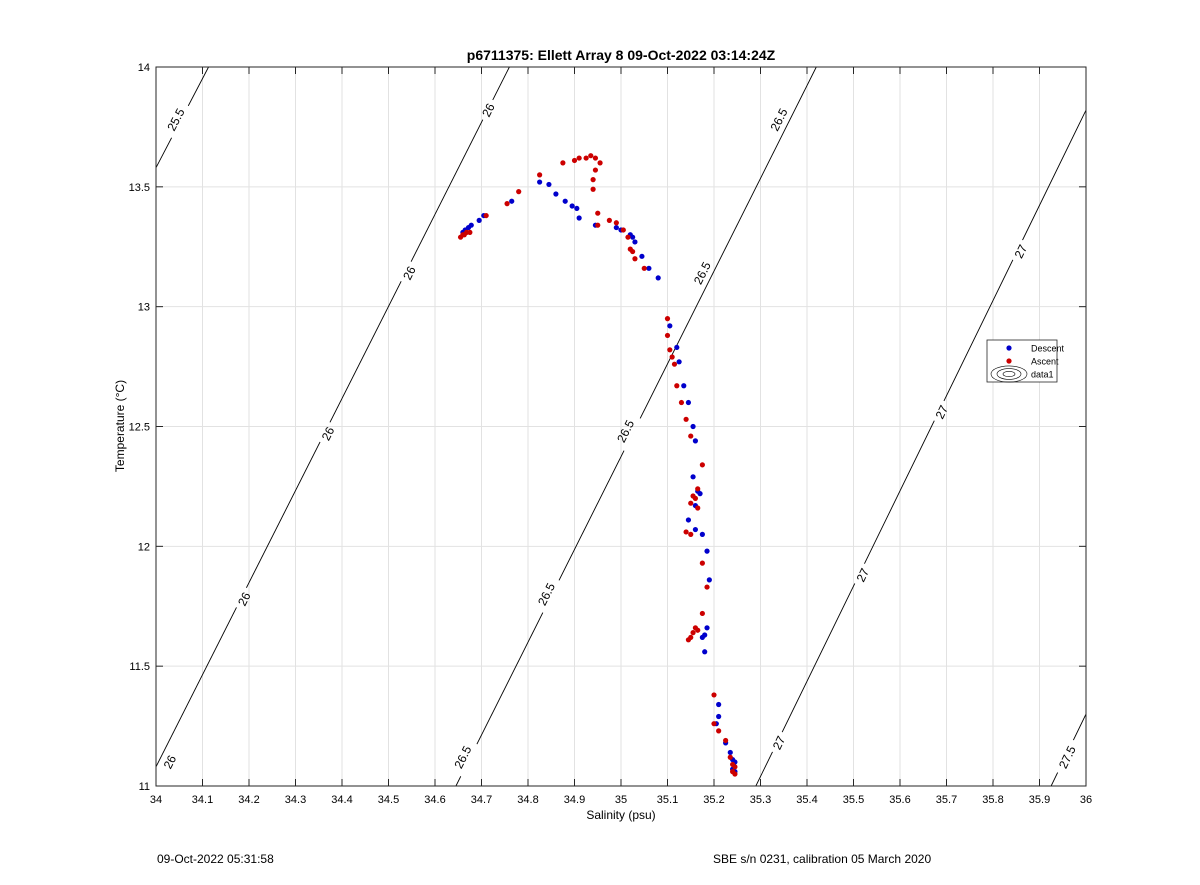 The width and height of the screenshot is (1200, 885). What do you see at coordinates (853, 800) in the screenshot?
I see `x-tick-label: 35.5` at bounding box center [853, 800].